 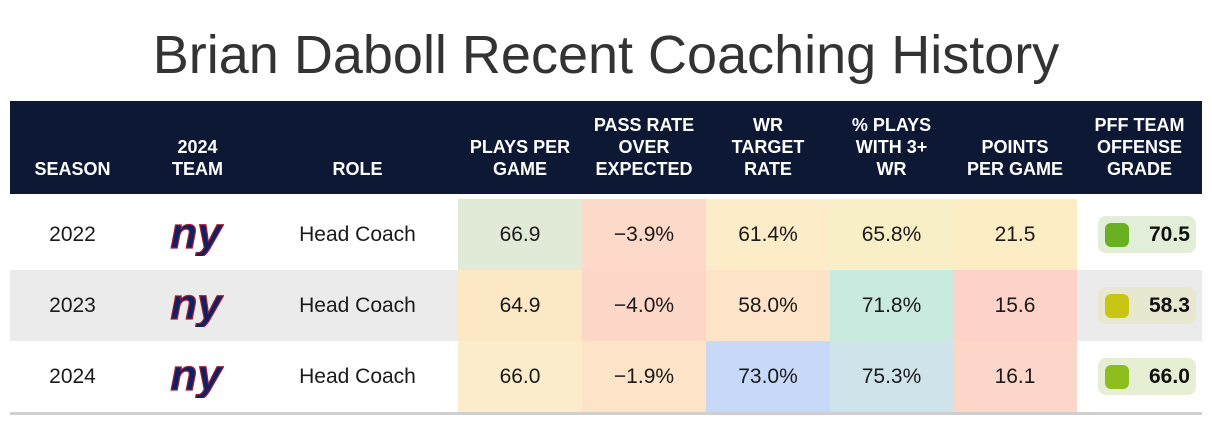 What do you see at coordinates (1139, 147) in the screenshot?
I see `header-pff-grade: PFF TEAM OFFENSE GRADE` at bounding box center [1139, 147].